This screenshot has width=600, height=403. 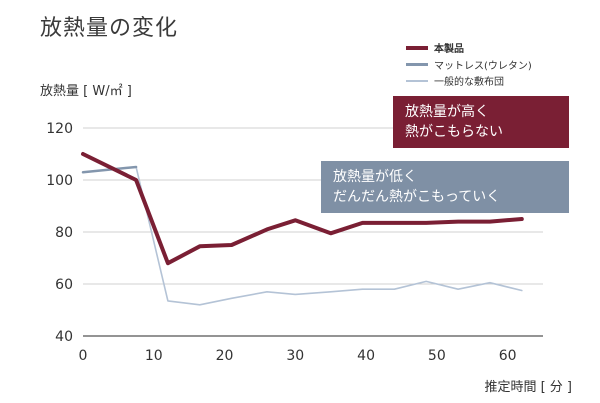 I want to click on x-tick-label-20: 20, so click(x=225, y=356).